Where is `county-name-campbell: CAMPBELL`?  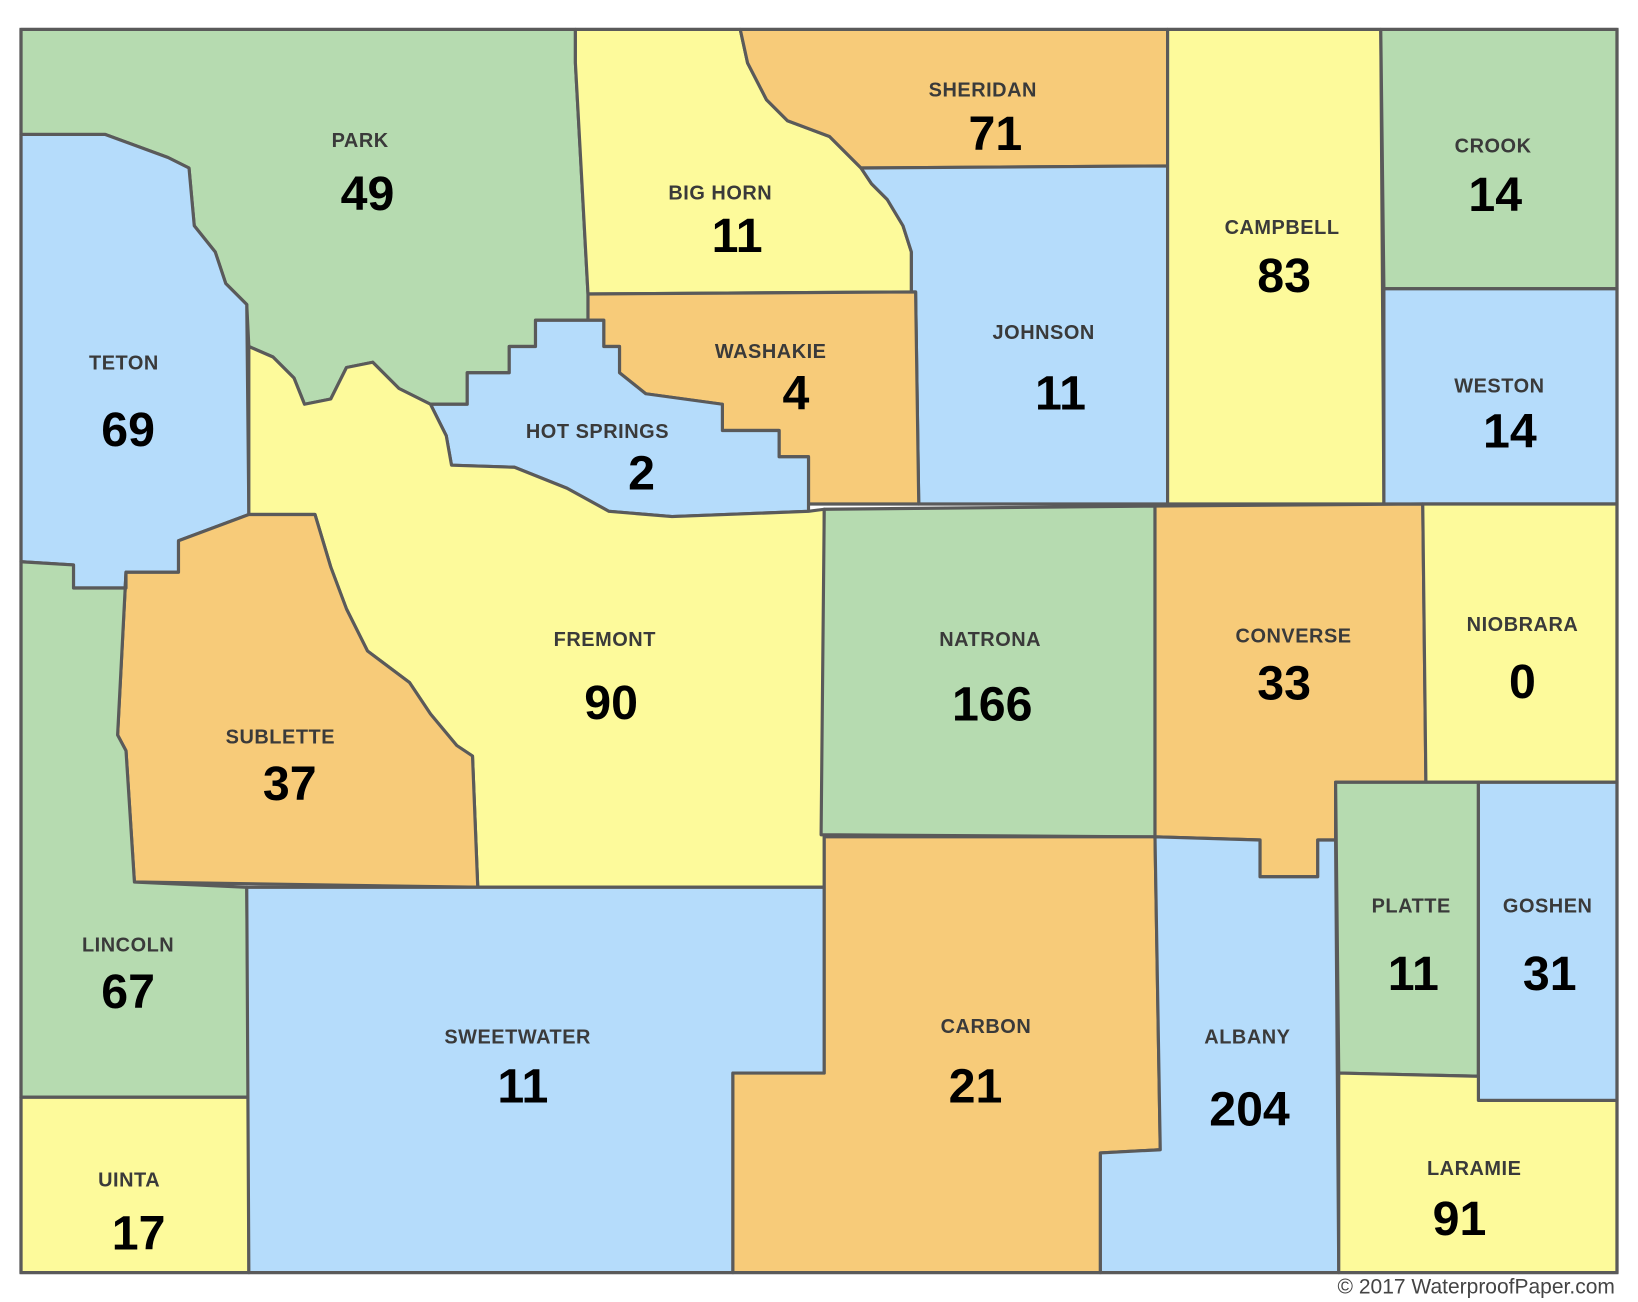 county-name-campbell: CAMPBELL is located at coordinates (1282, 228).